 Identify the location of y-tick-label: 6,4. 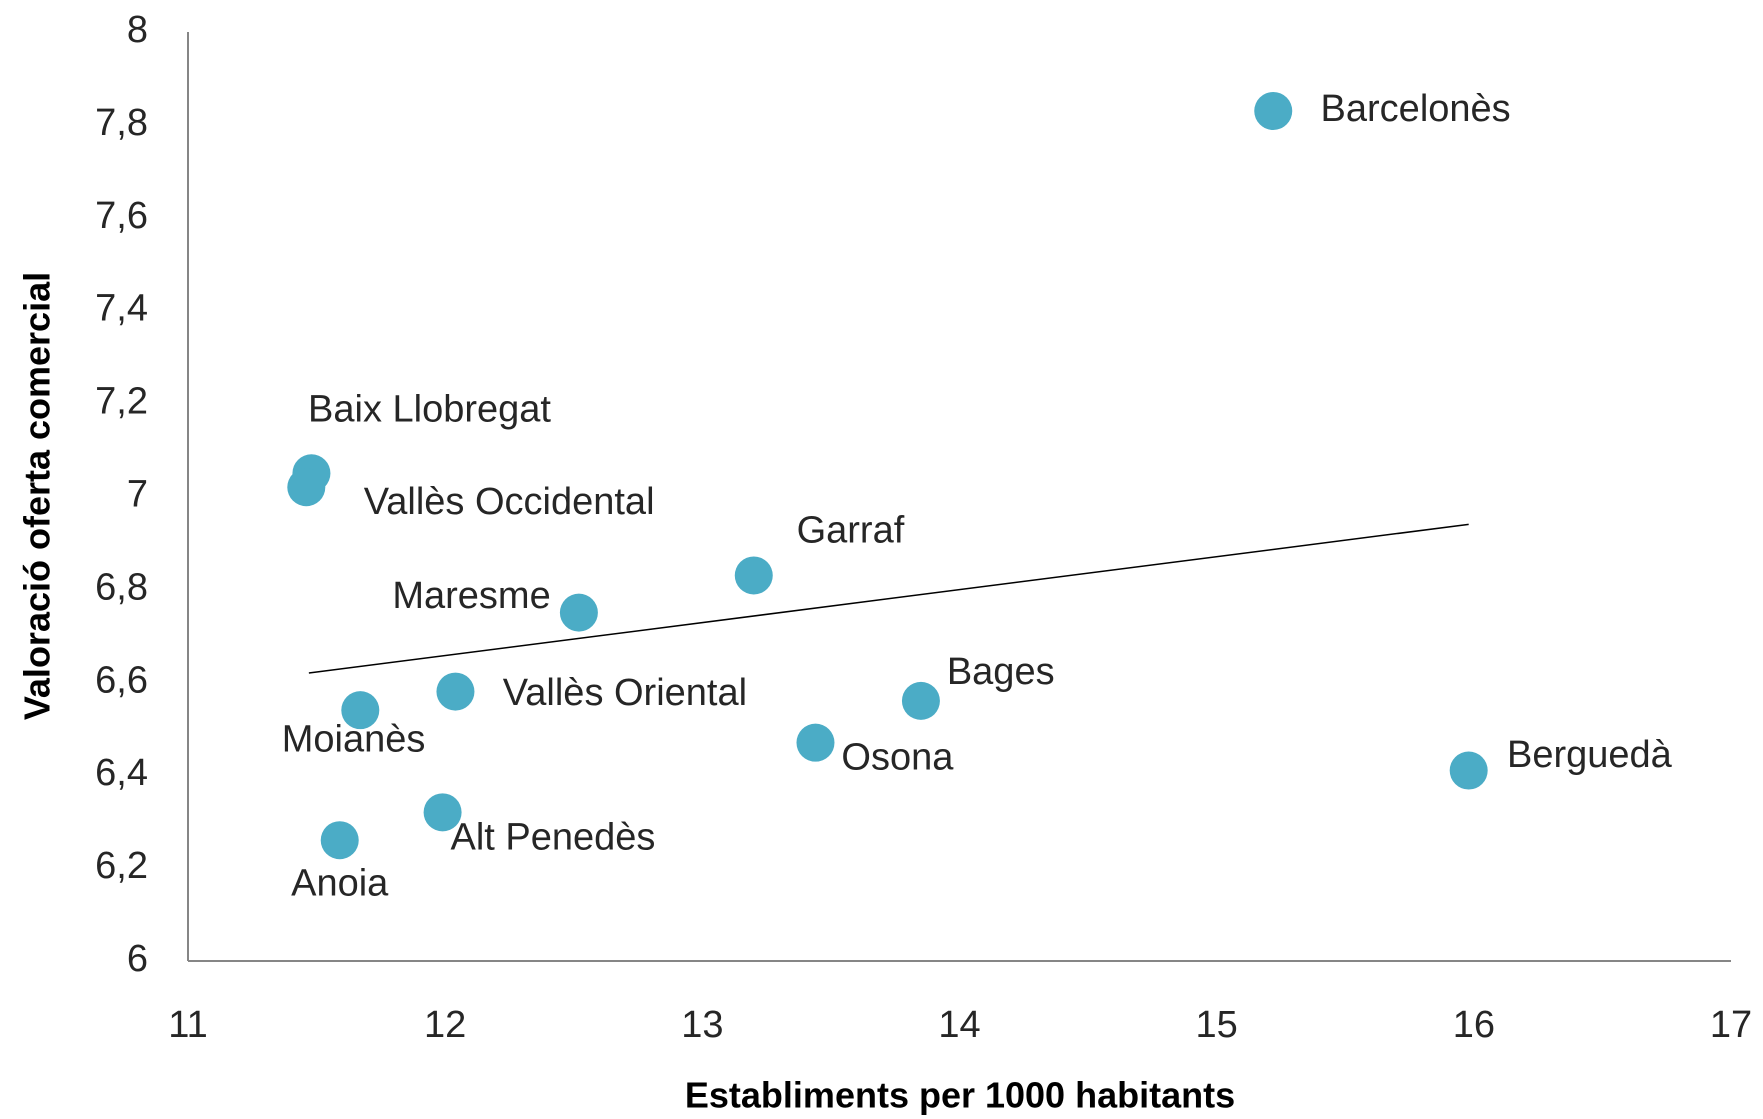
(121, 773).